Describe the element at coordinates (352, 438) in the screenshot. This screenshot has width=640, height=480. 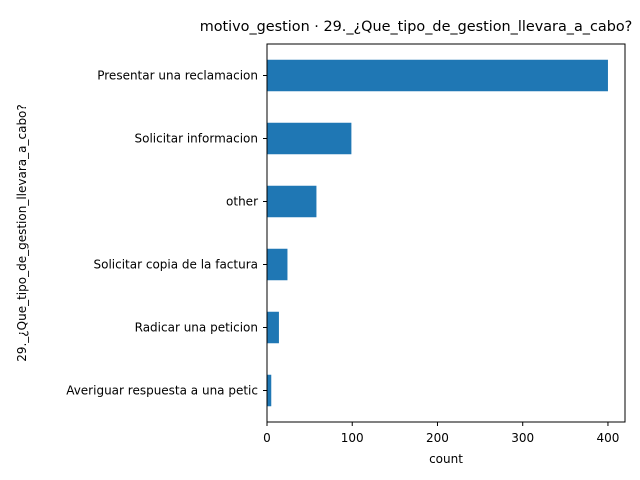
I see `x-tick-label: 100` at that location.